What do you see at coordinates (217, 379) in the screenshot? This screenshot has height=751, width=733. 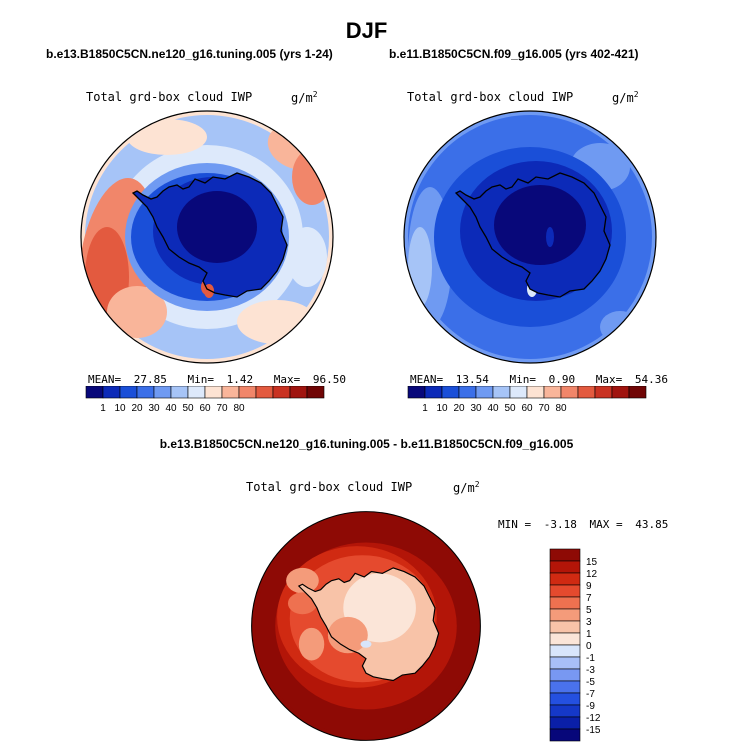 I see `panel1-stats: MEAN= 27.85 Min= 1.42 Max= 96.50` at bounding box center [217, 379].